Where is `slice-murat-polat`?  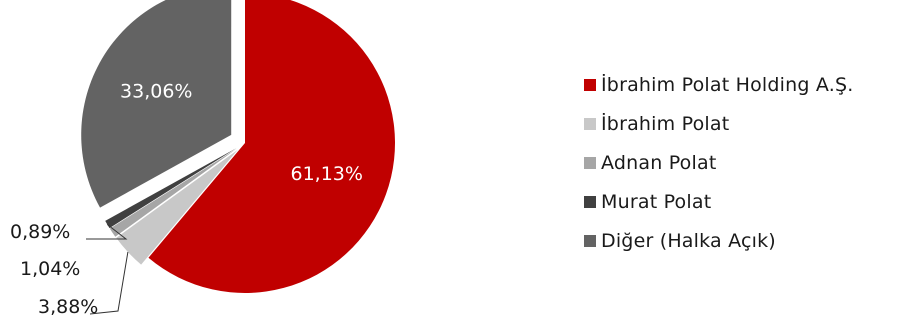 slice-murat-polat is located at coordinates (171, 188).